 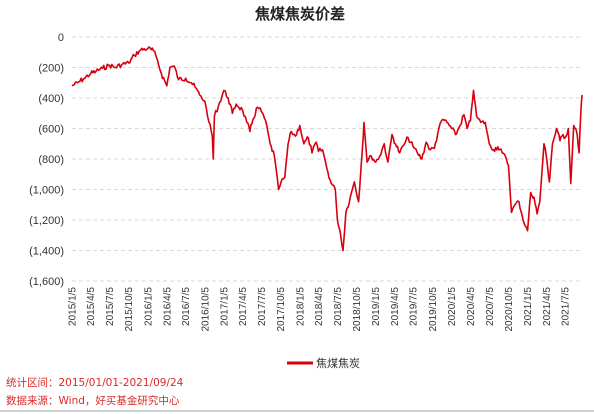 What do you see at coordinates (110, 306) in the screenshot?
I see `x-tick-label: 2015/7/5` at bounding box center [110, 306].